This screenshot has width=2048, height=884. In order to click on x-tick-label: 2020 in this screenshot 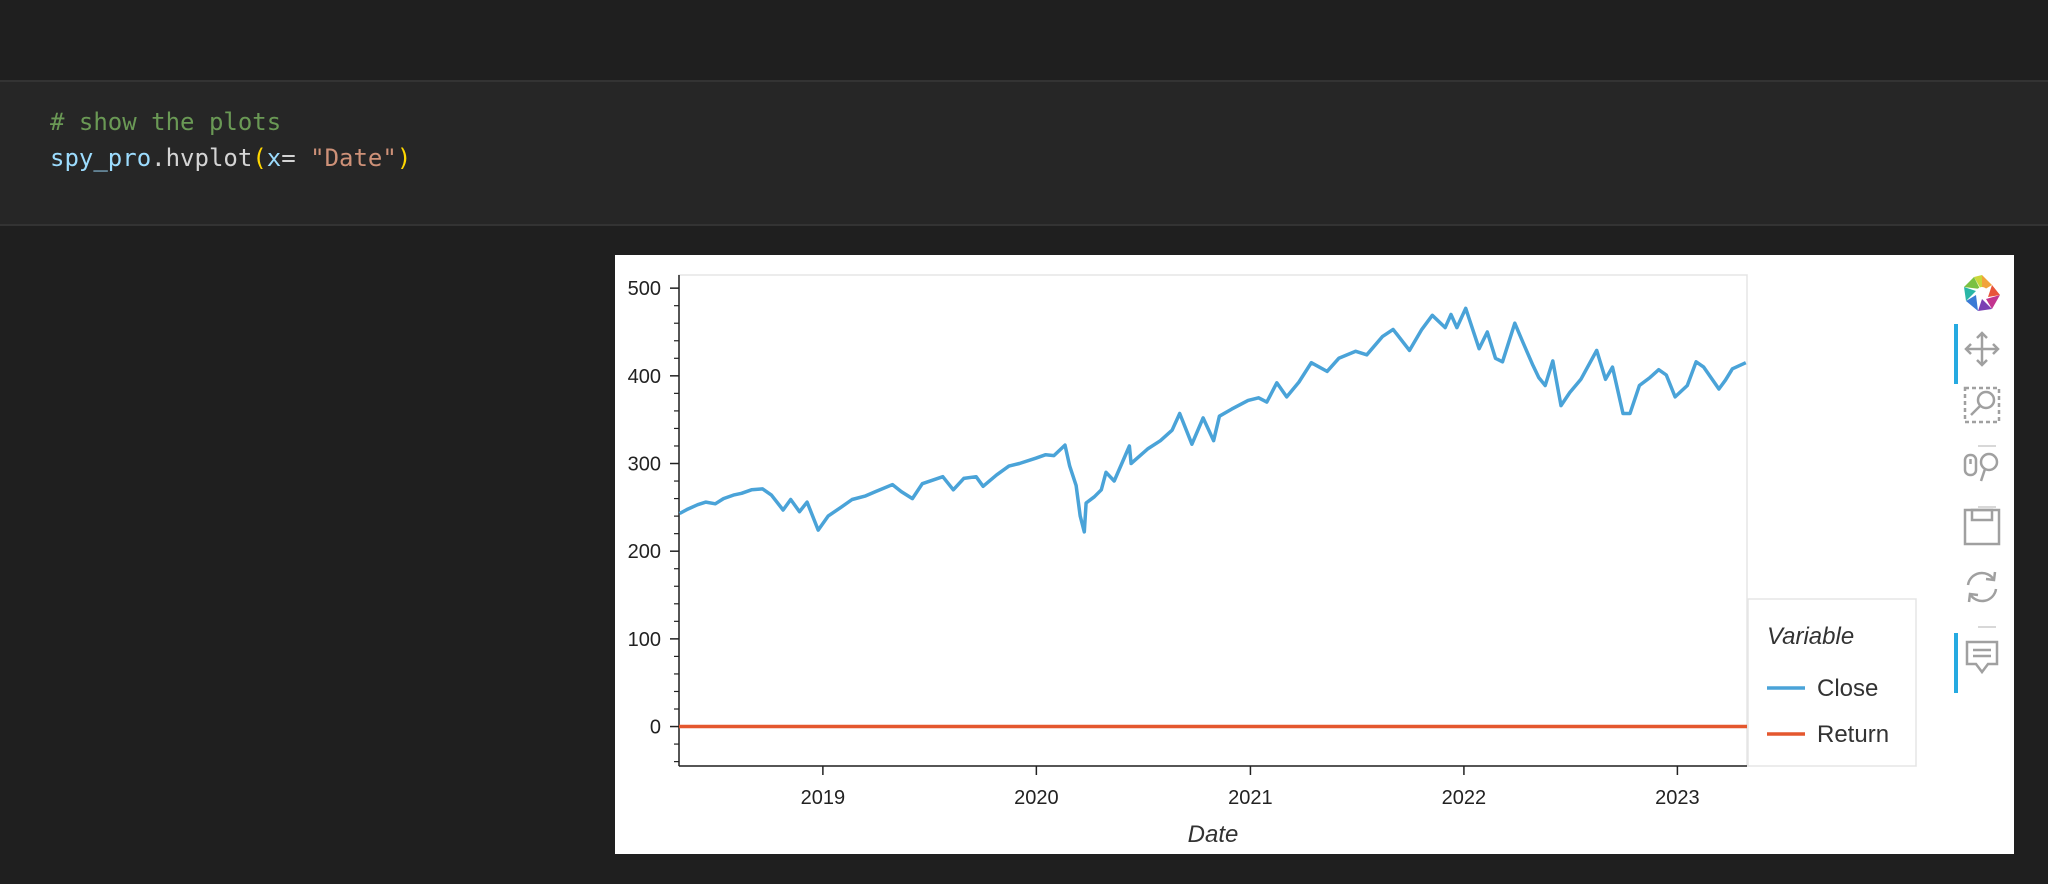, I will do `click(1036, 798)`.